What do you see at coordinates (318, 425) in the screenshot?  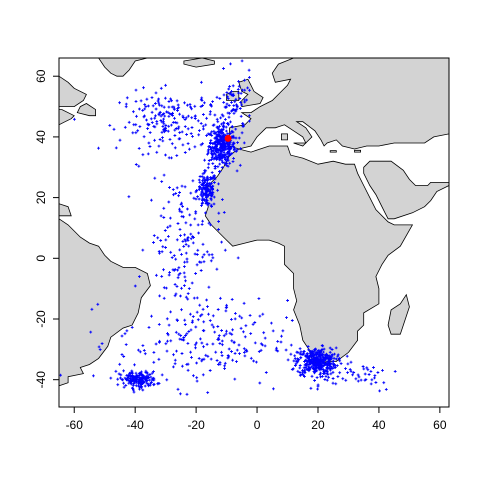 I see `x-tick-label: 20` at bounding box center [318, 425].